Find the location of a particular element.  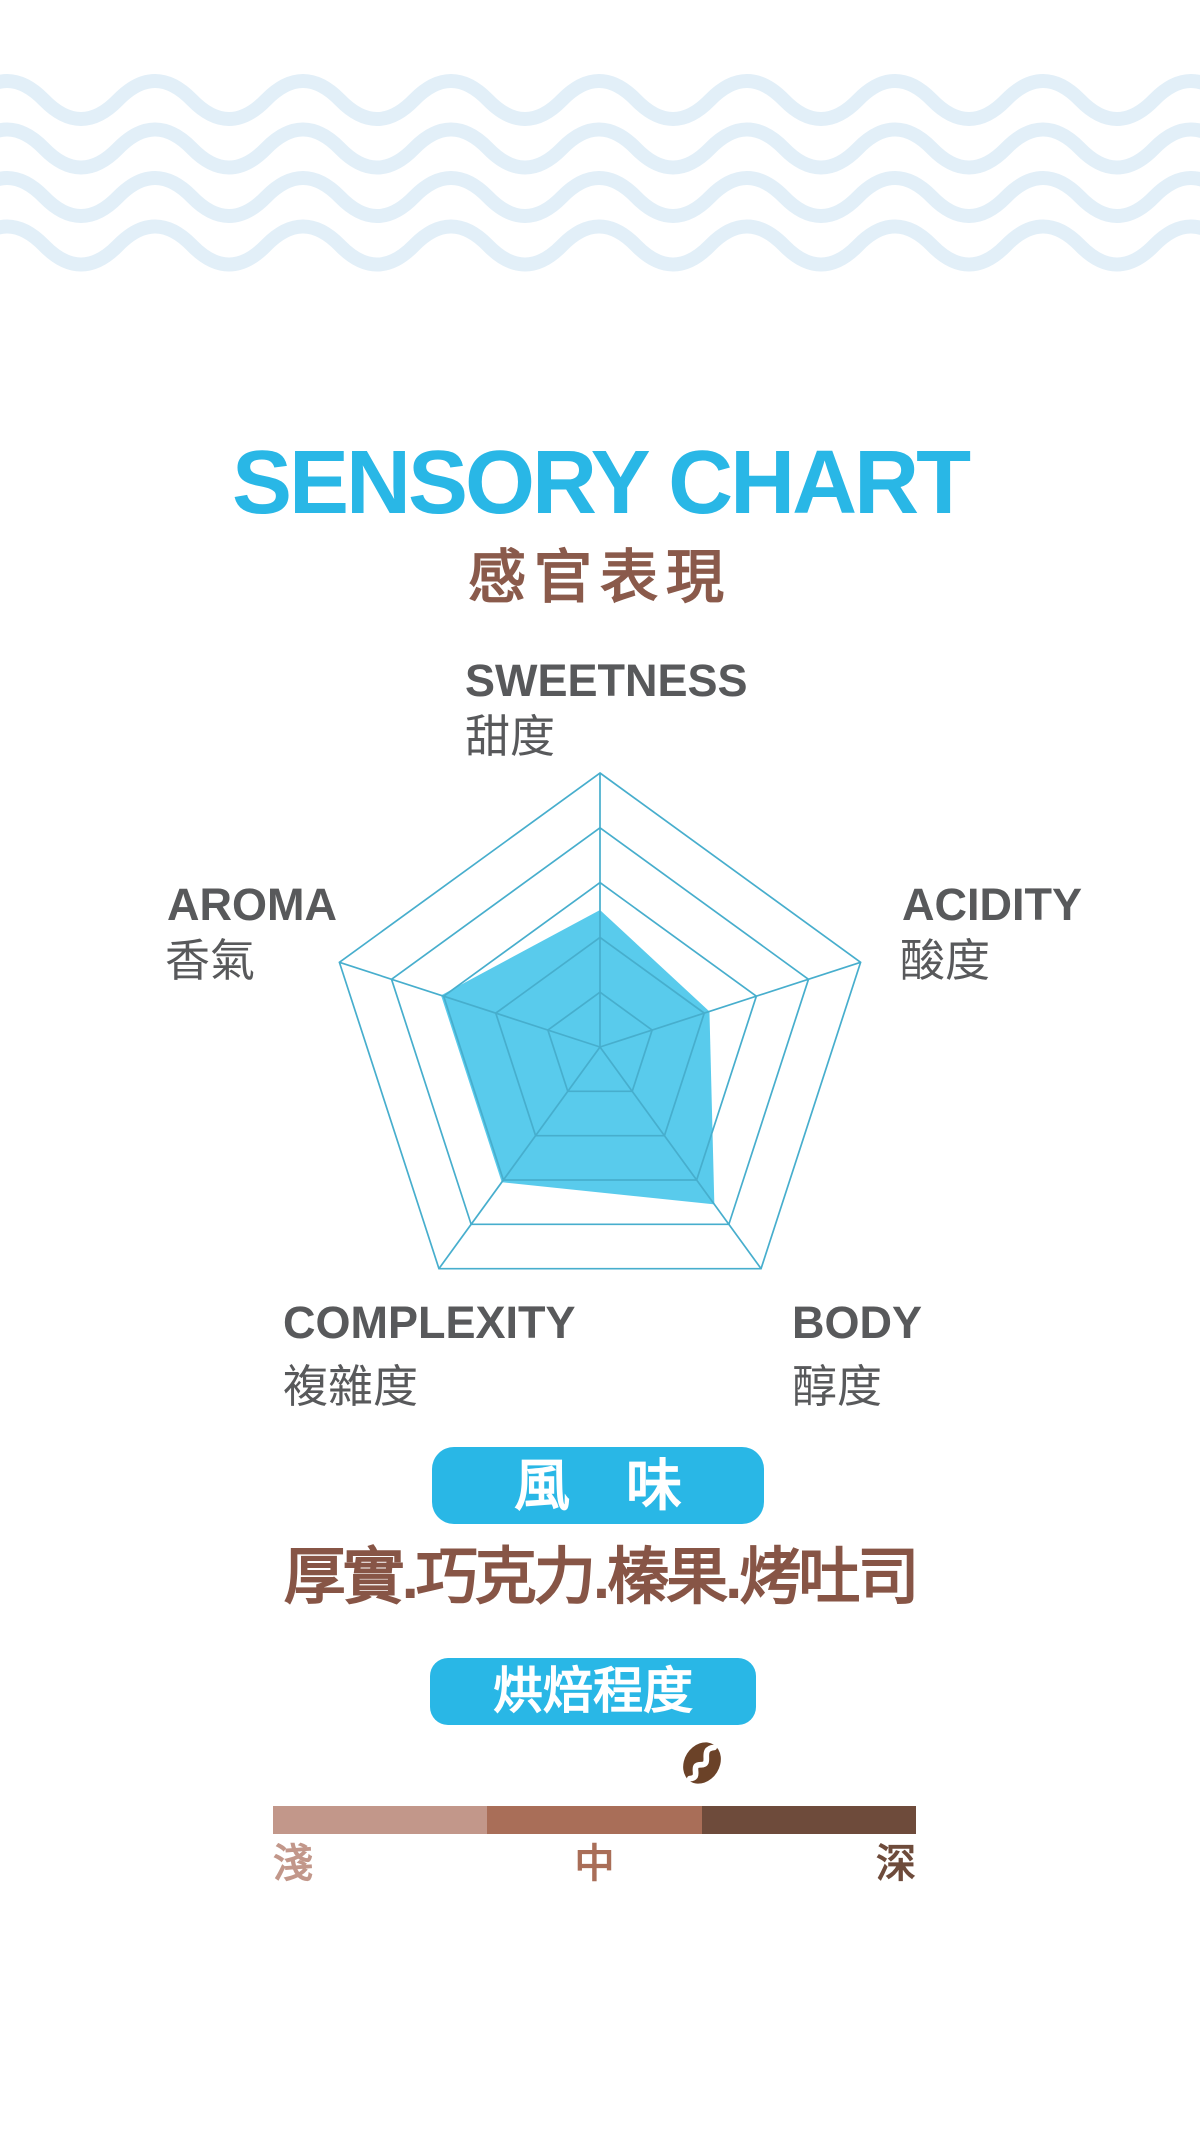

axis-label-acidity-zh: 酸度 is located at coordinates (945, 960).